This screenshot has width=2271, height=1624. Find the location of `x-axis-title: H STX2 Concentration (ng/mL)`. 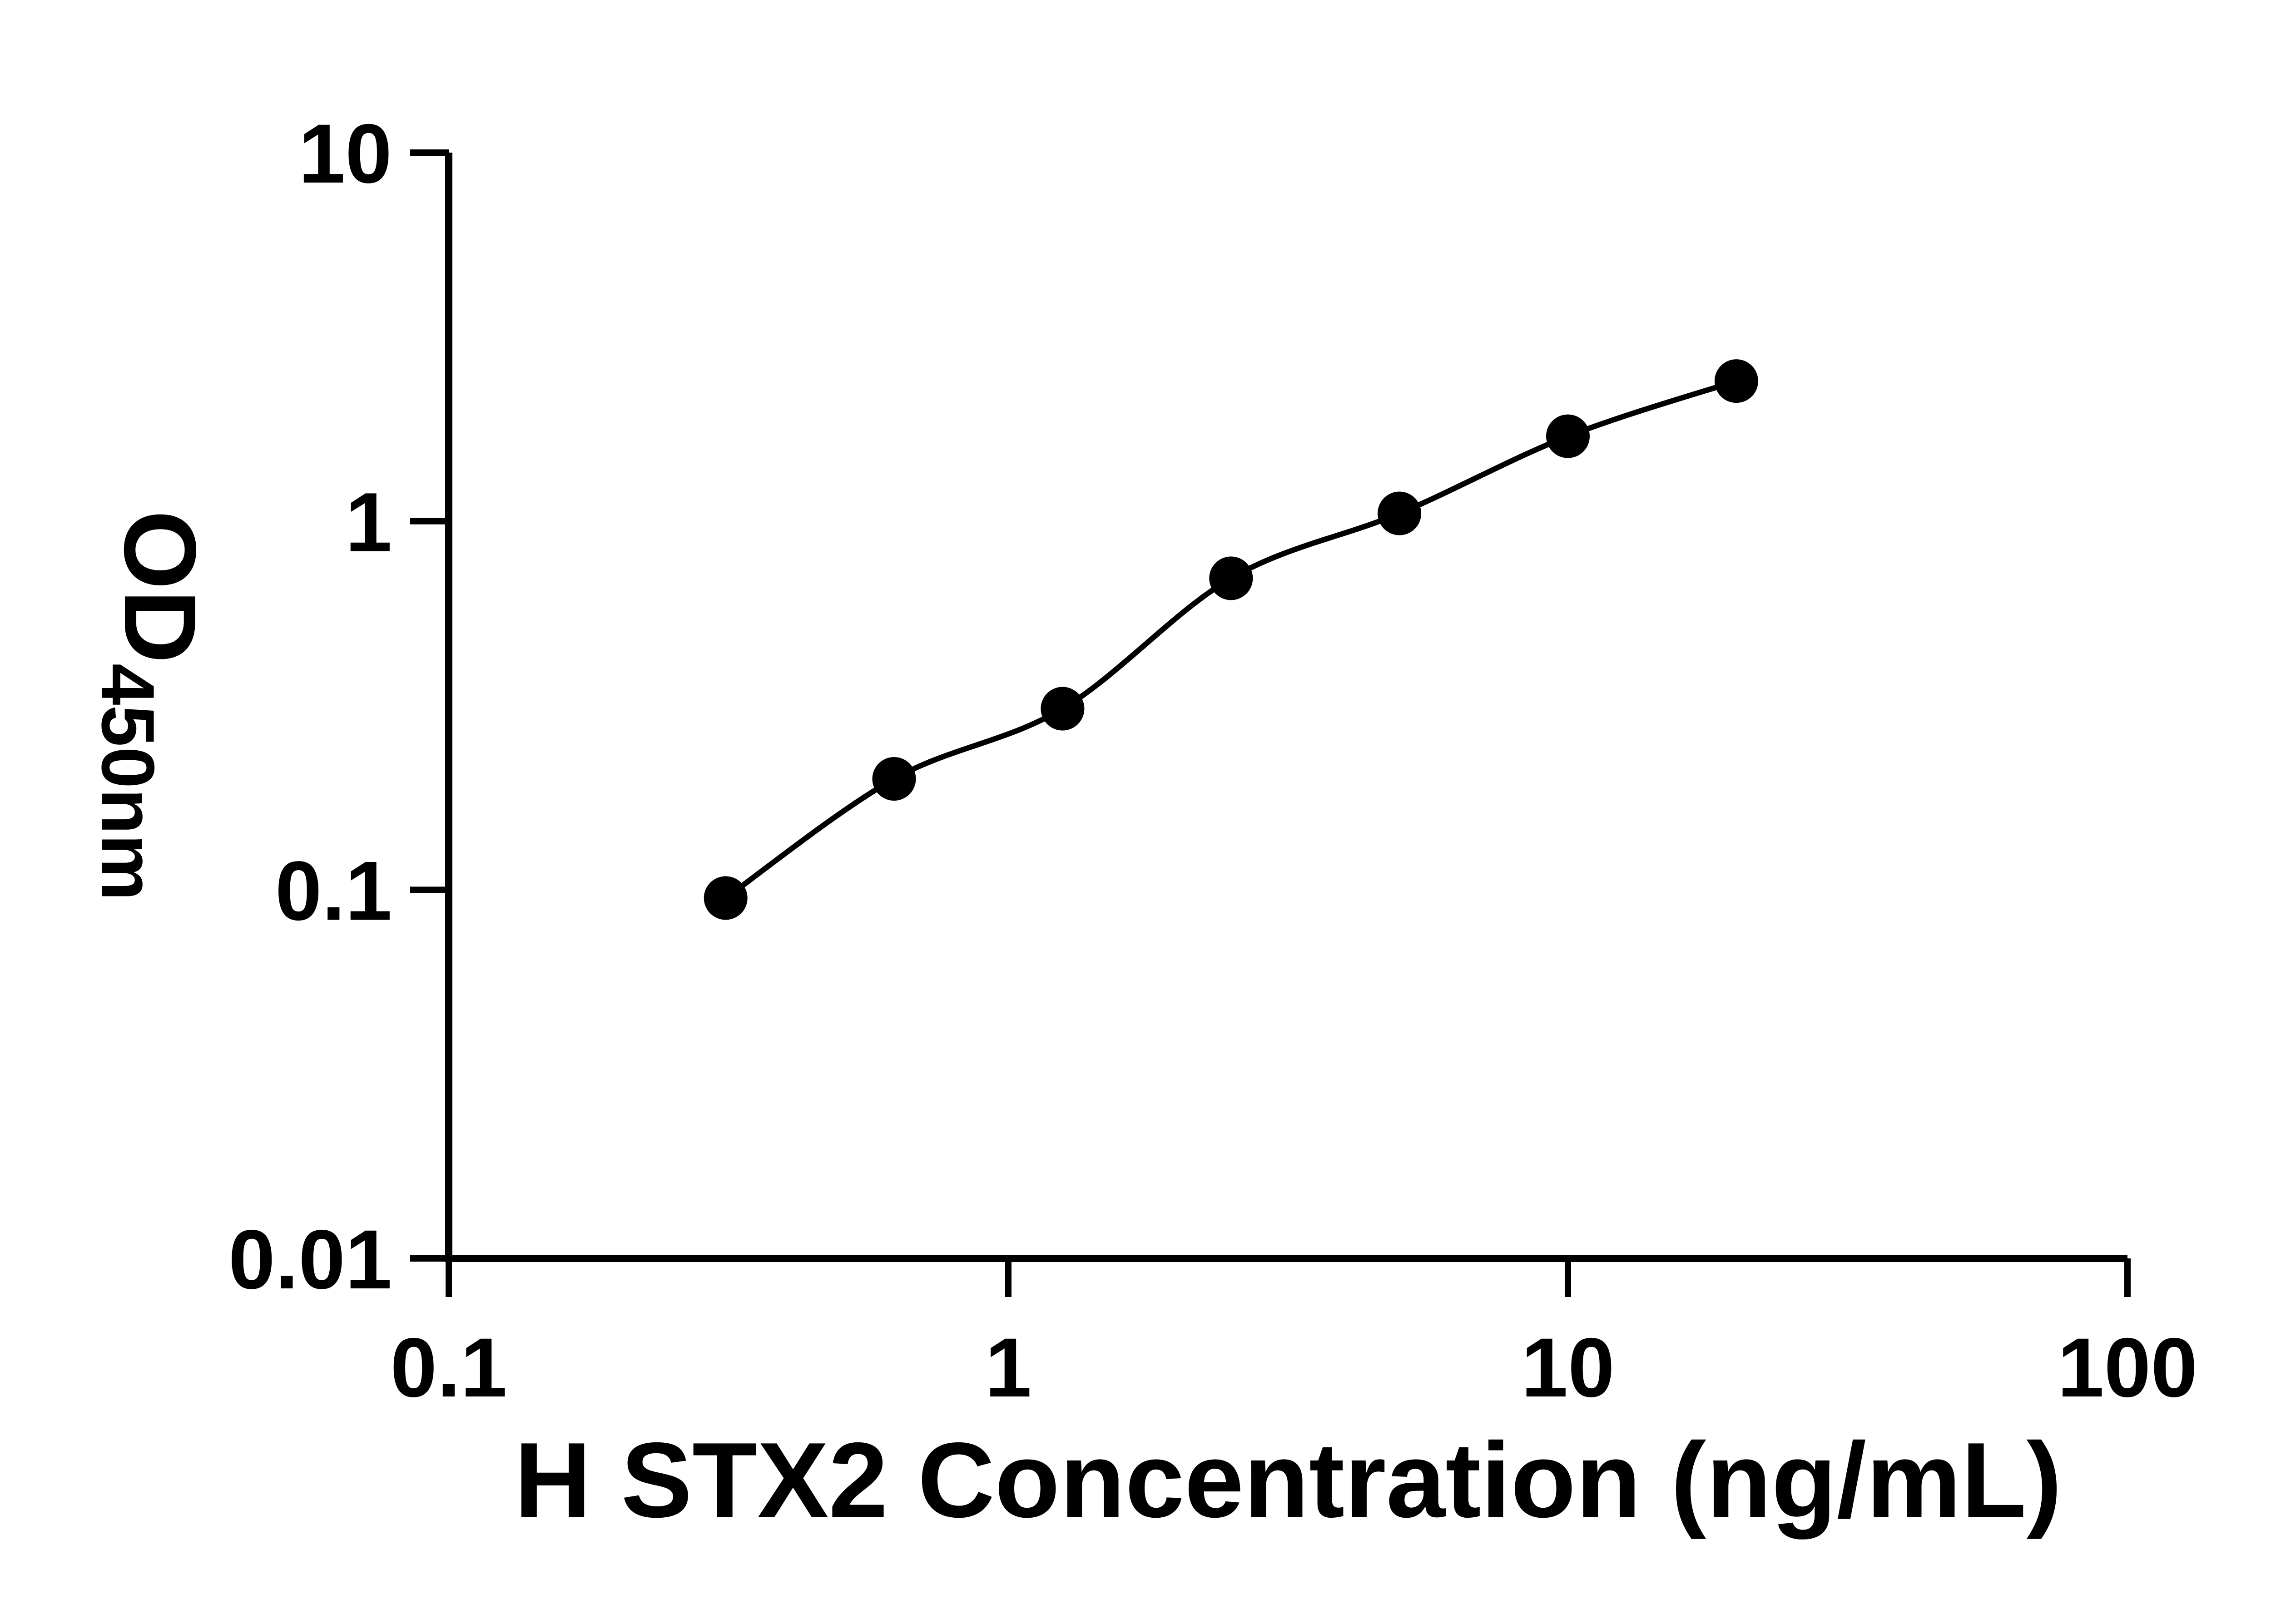

x-axis-title: H STX2 Concentration (ng/mL) is located at coordinates (1288, 1480).